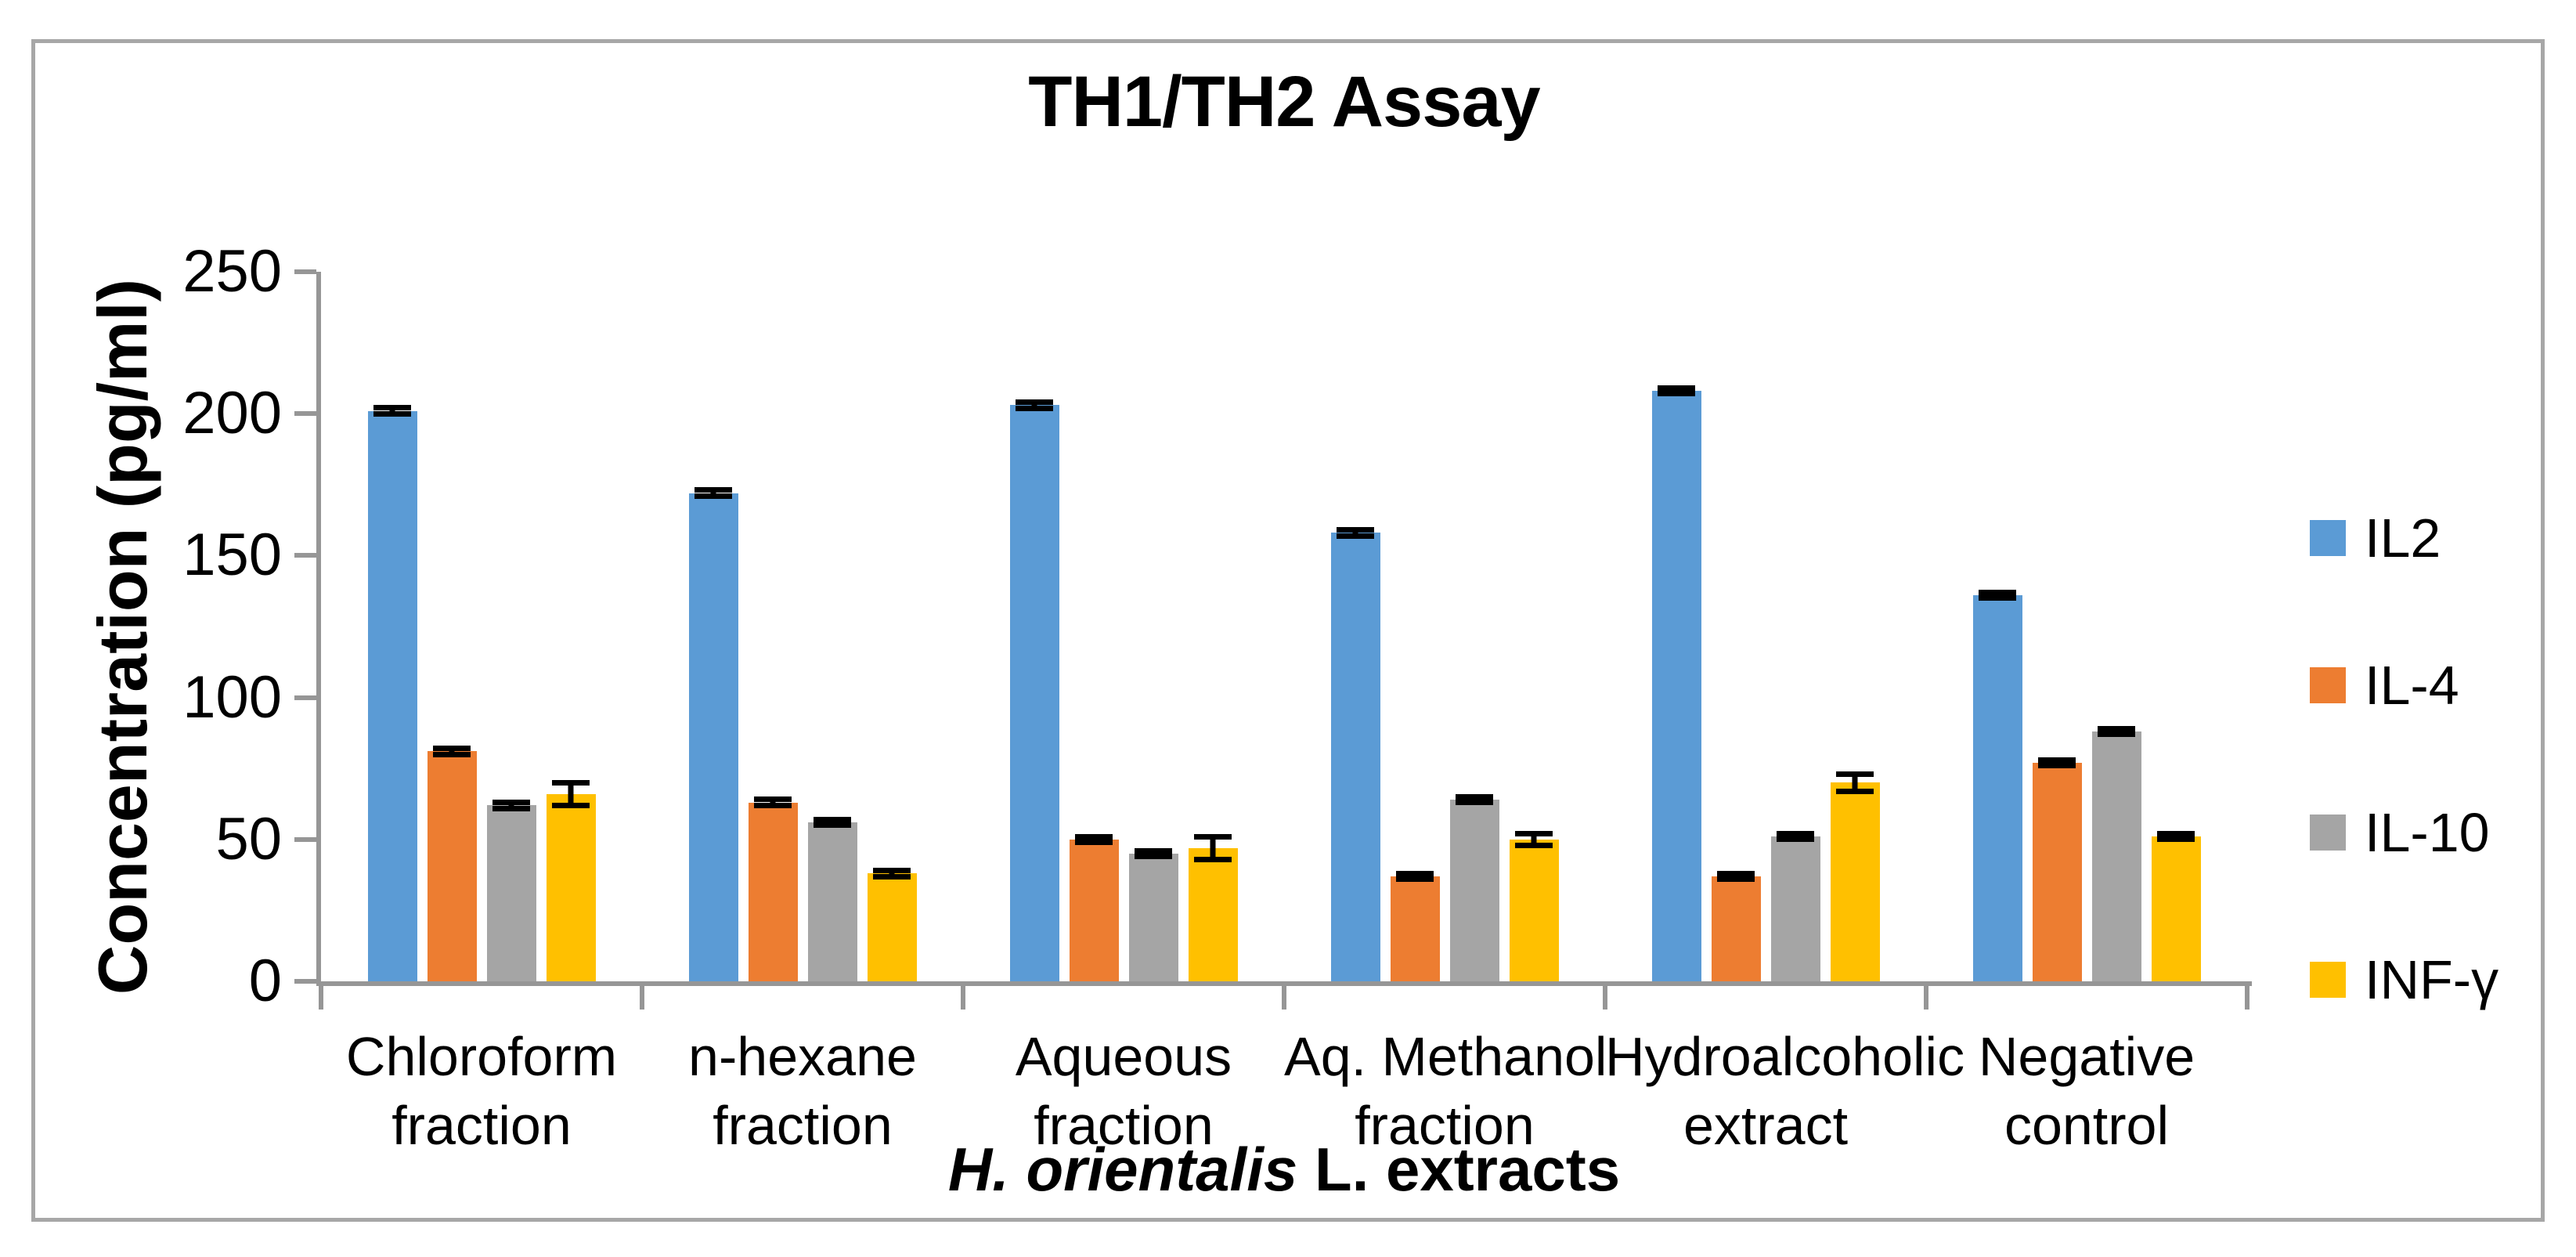 The image size is (2576, 1257). Describe the element at coordinates (265, 981) in the screenshot. I see `y-tick-label: 0` at that location.